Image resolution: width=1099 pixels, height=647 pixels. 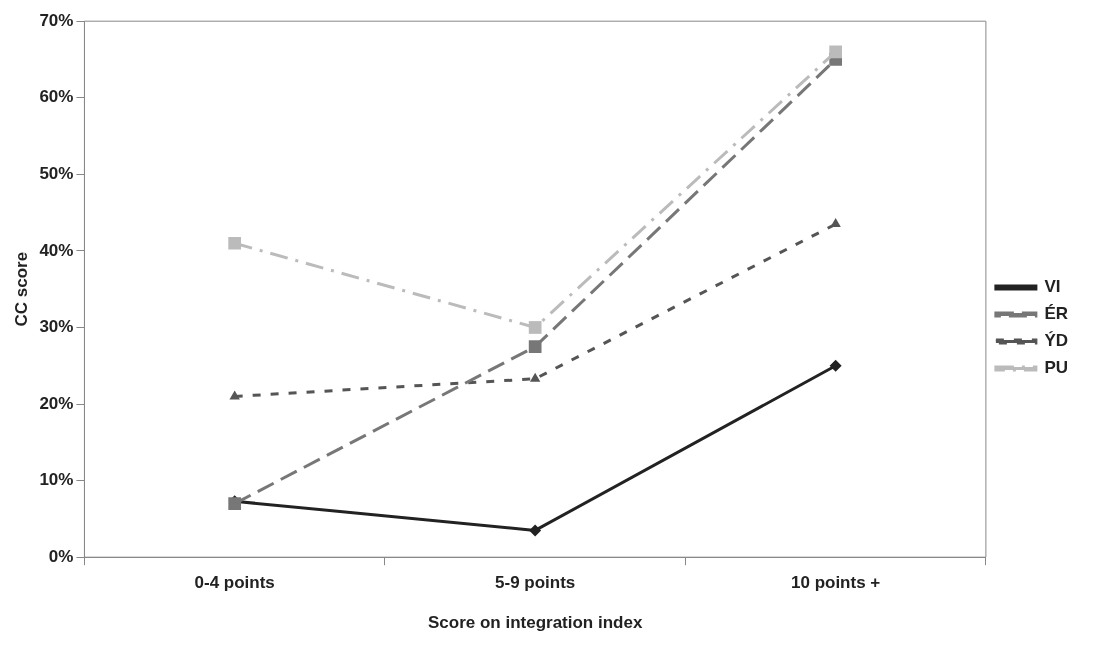 I want to click on y-axis-title: CC score, so click(x=21, y=289).